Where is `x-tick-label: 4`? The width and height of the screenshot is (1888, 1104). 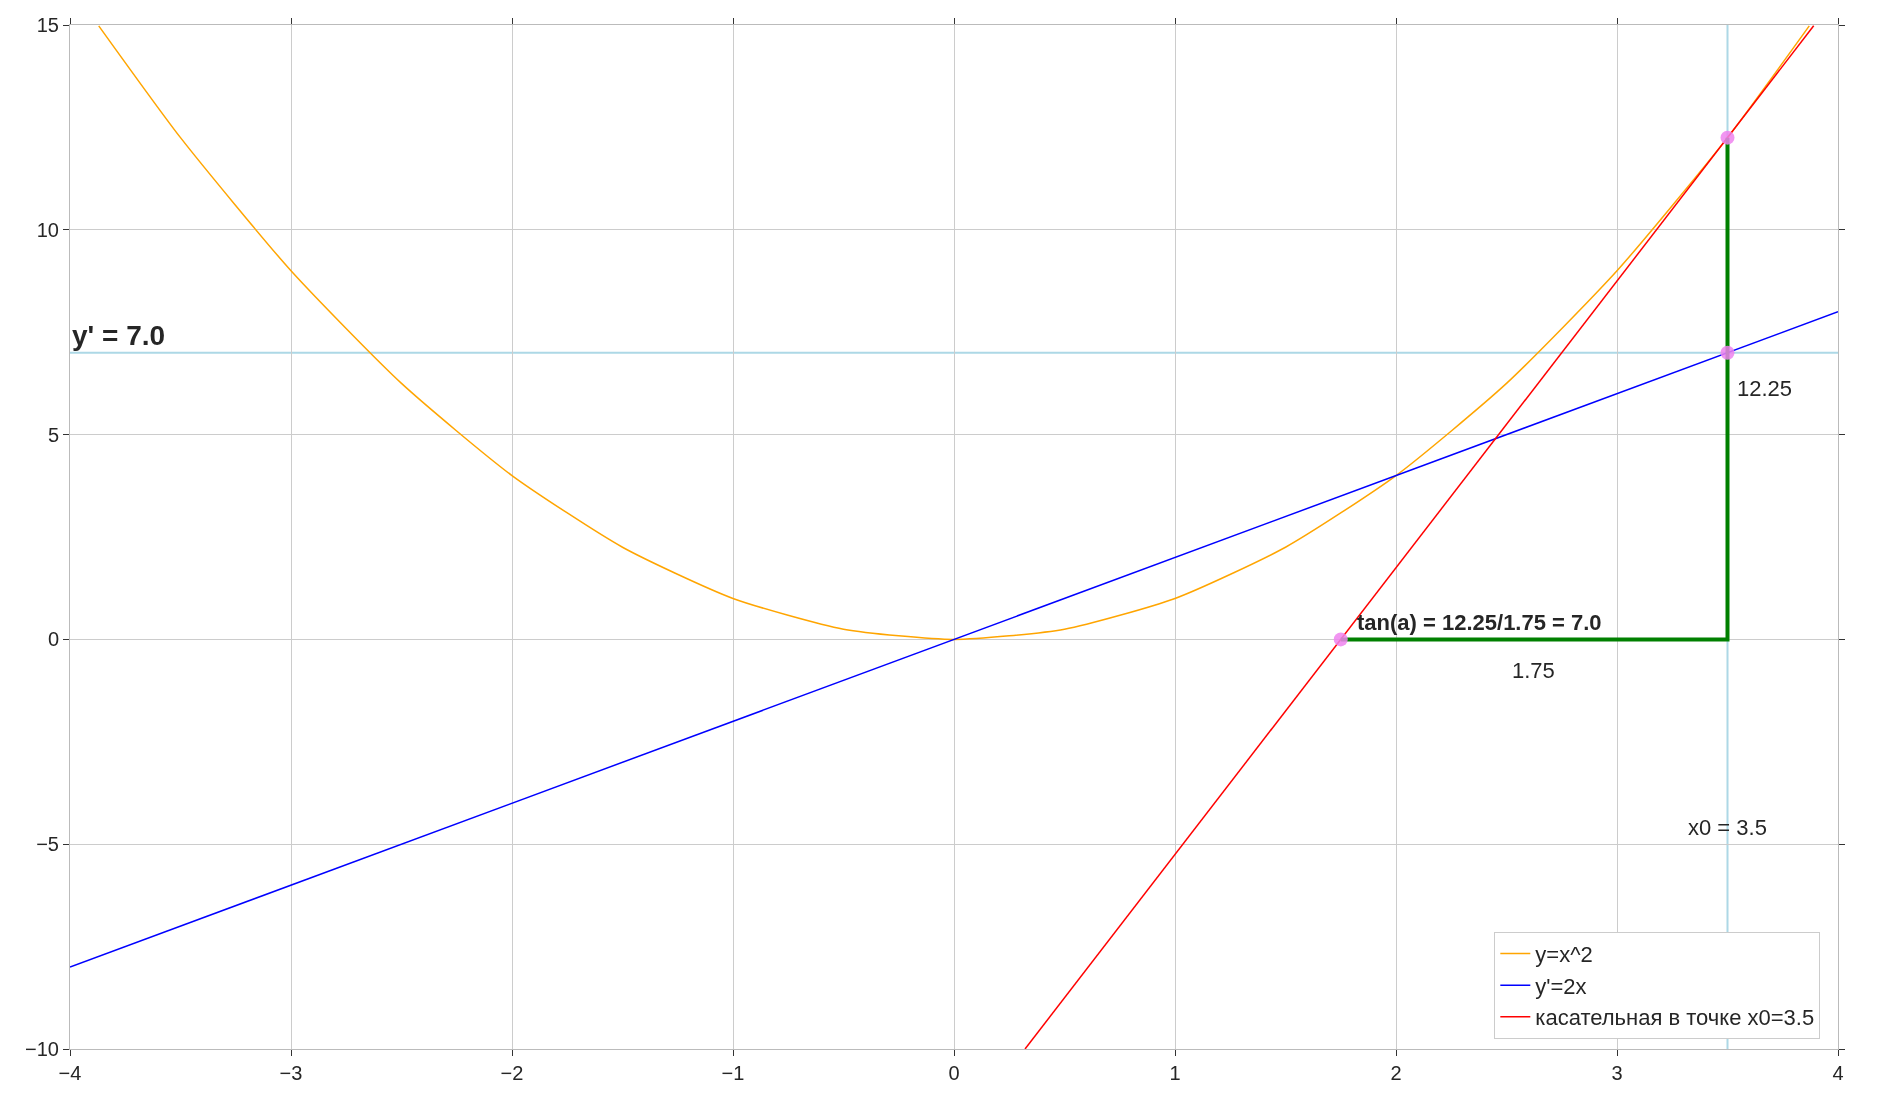
x-tick-label: 4 is located at coordinates (1838, 1073).